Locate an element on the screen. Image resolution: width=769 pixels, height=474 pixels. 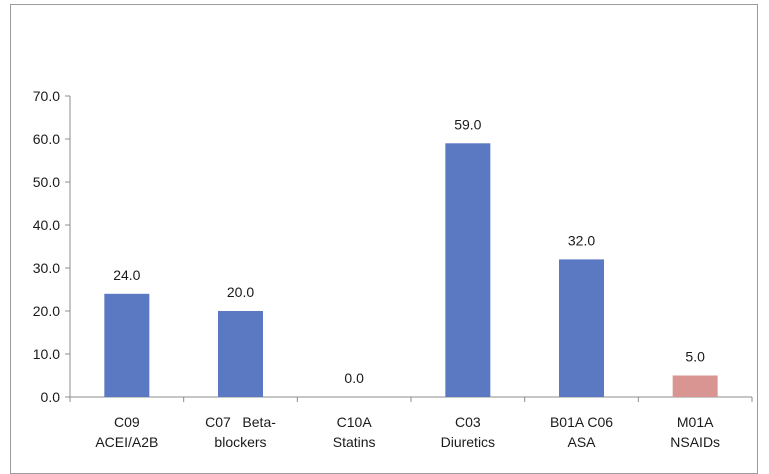
data-label: 20.0 is located at coordinates (240, 292).